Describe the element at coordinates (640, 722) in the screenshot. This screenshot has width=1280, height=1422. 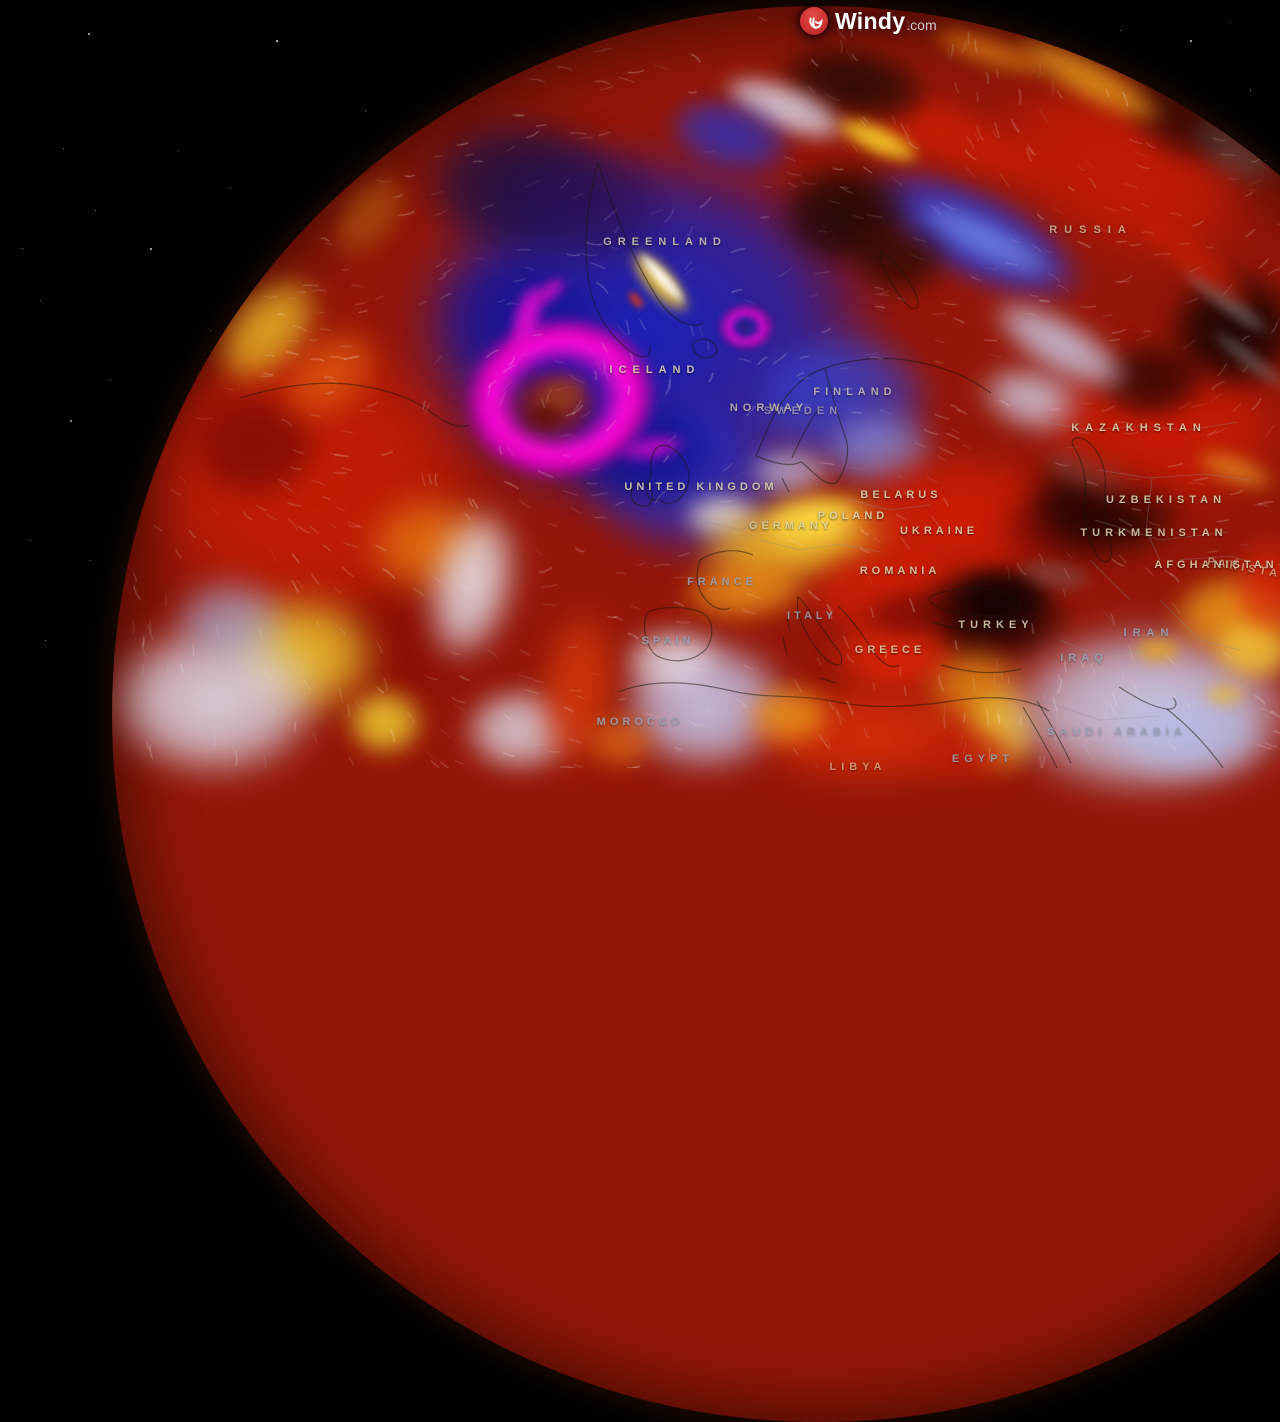
I see `country-label: MOROCCO` at that location.